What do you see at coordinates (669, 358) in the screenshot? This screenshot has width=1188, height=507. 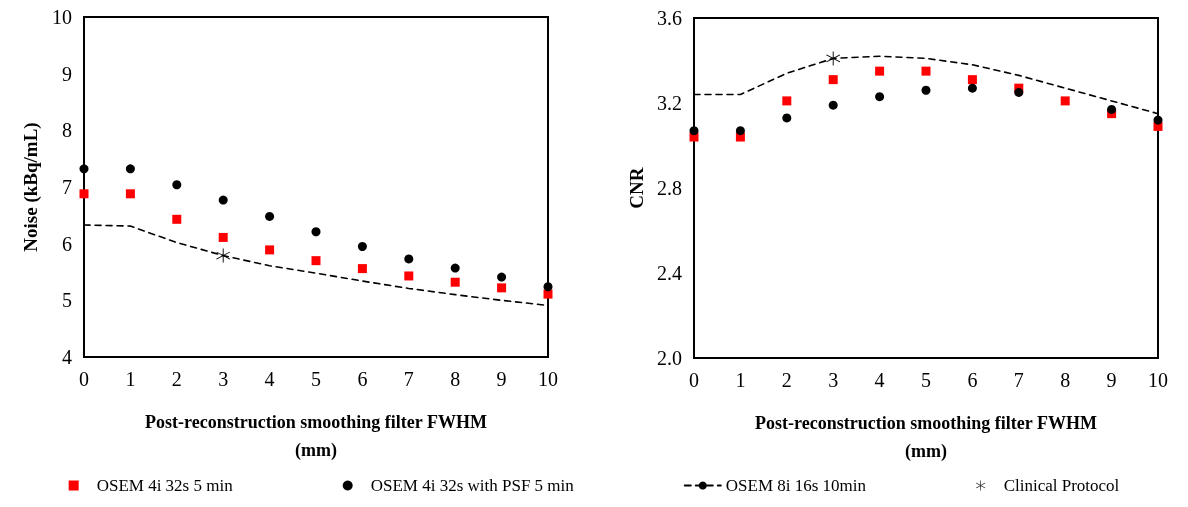 I see `y-tick-label: 2.0` at bounding box center [669, 358].